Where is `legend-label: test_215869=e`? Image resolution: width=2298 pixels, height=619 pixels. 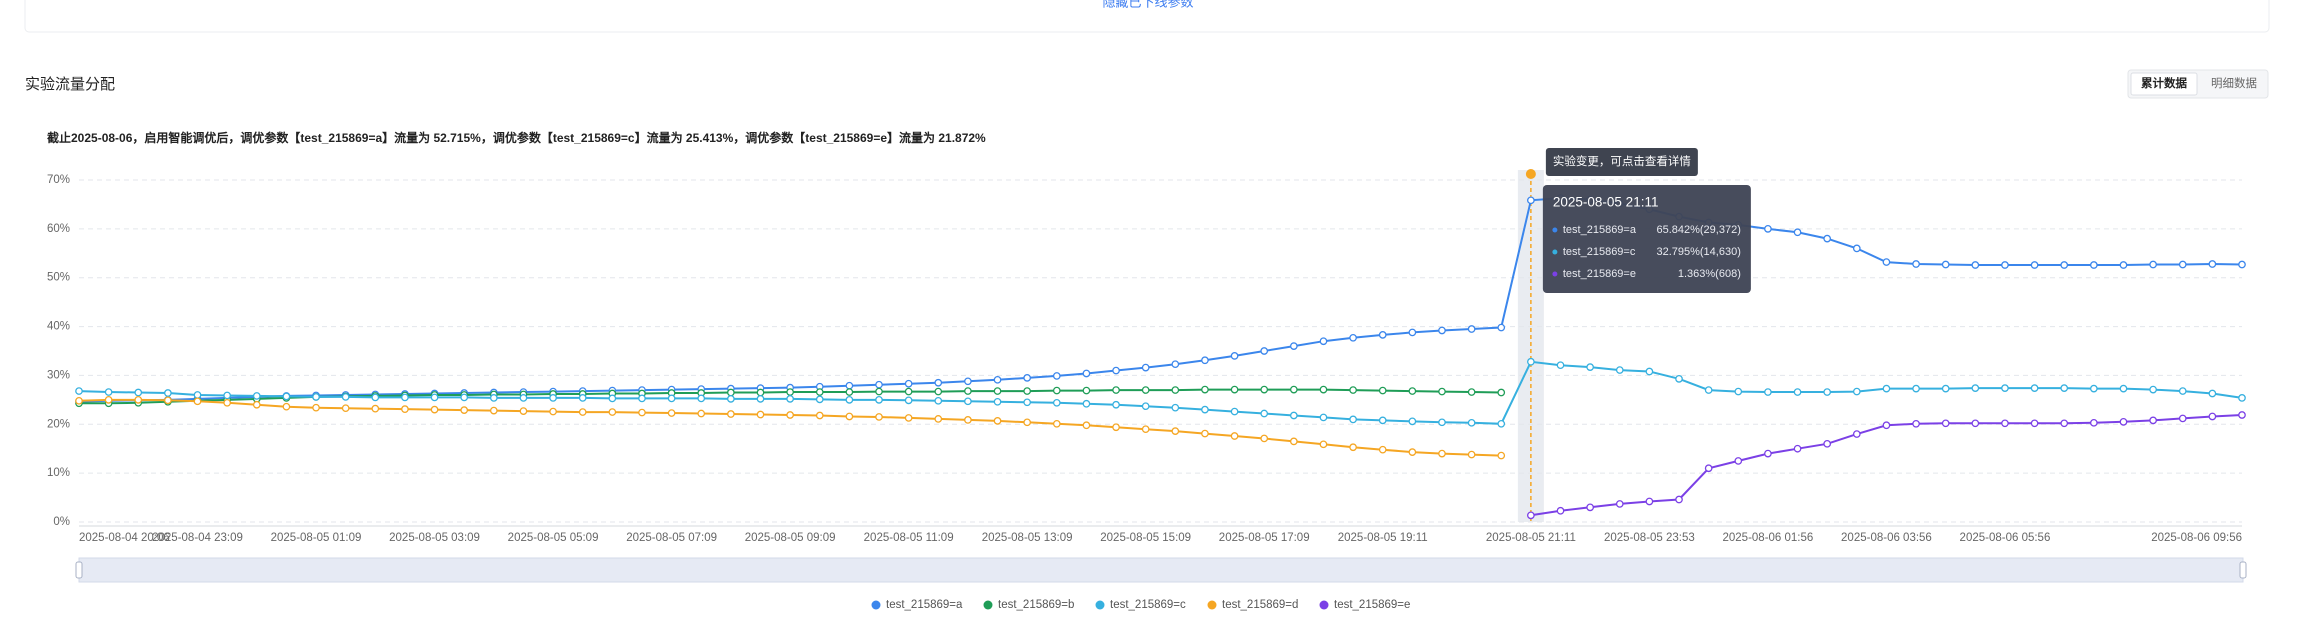
legend-label: test_215869=e is located at coordinates (1372, 605).